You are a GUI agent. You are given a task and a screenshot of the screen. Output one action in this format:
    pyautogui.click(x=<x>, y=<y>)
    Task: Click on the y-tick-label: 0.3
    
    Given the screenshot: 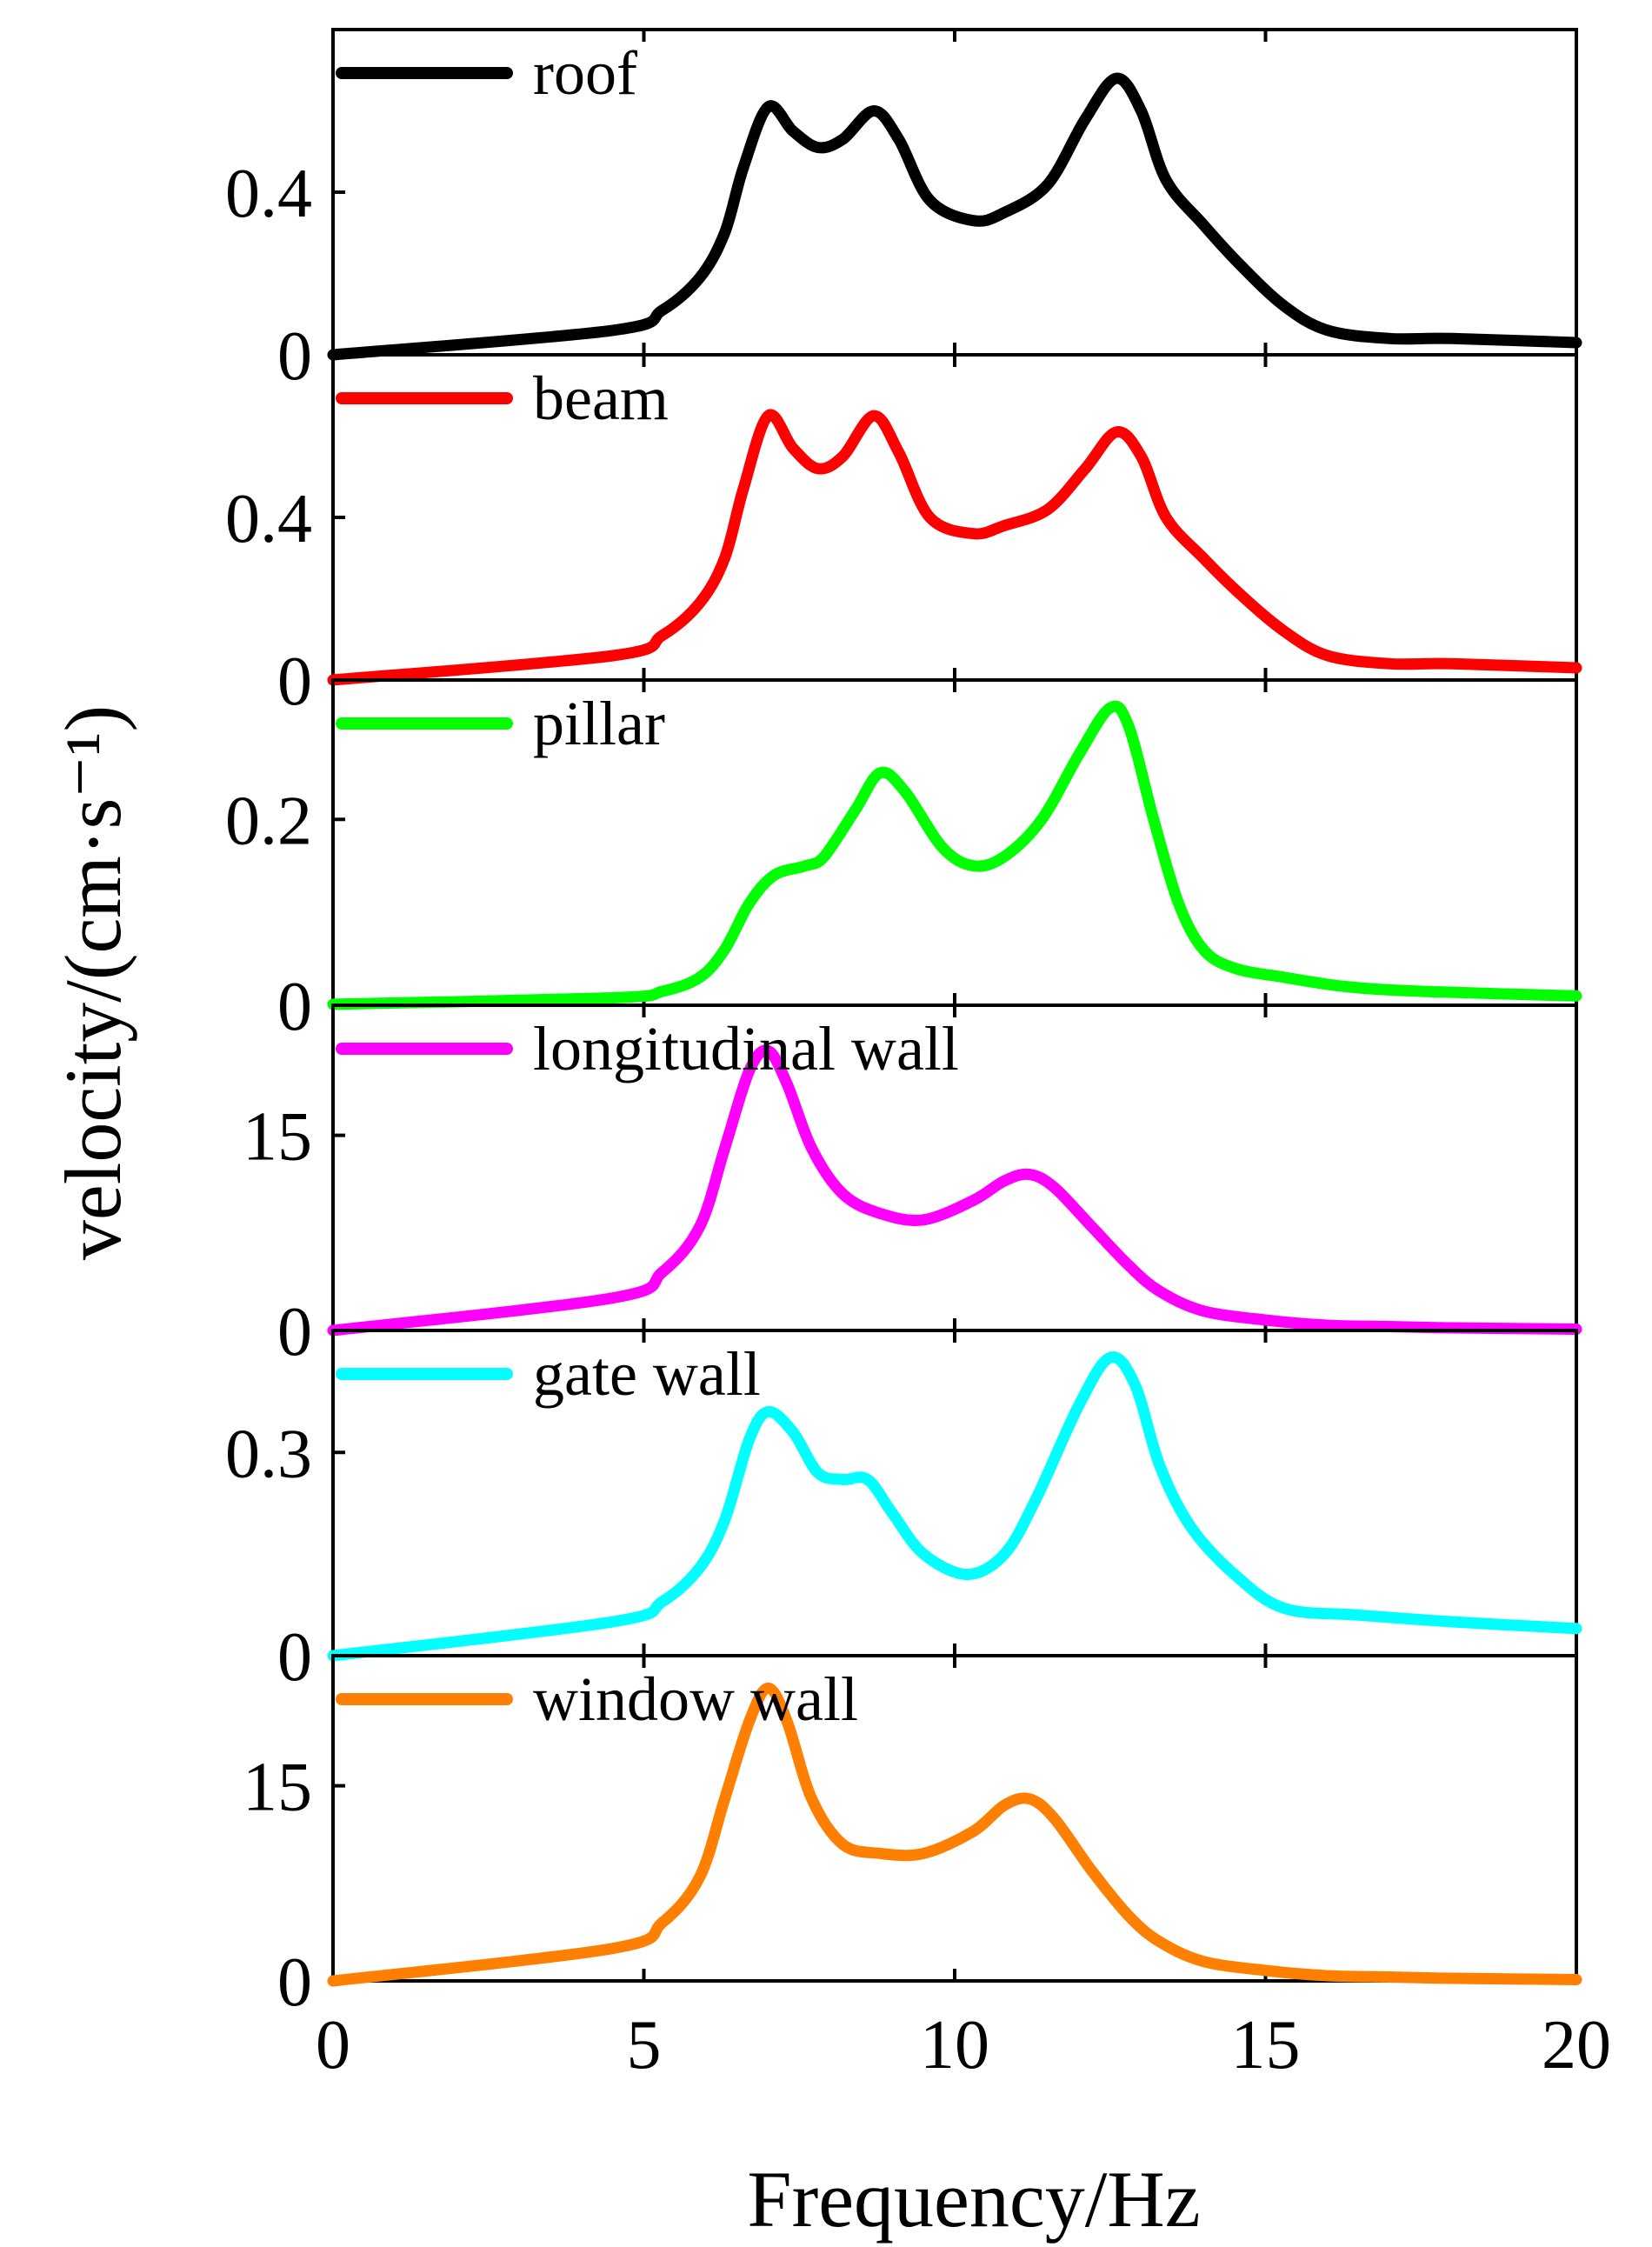 What is the action you would take?
    pyautogui.click(x=268, y=1454)
    